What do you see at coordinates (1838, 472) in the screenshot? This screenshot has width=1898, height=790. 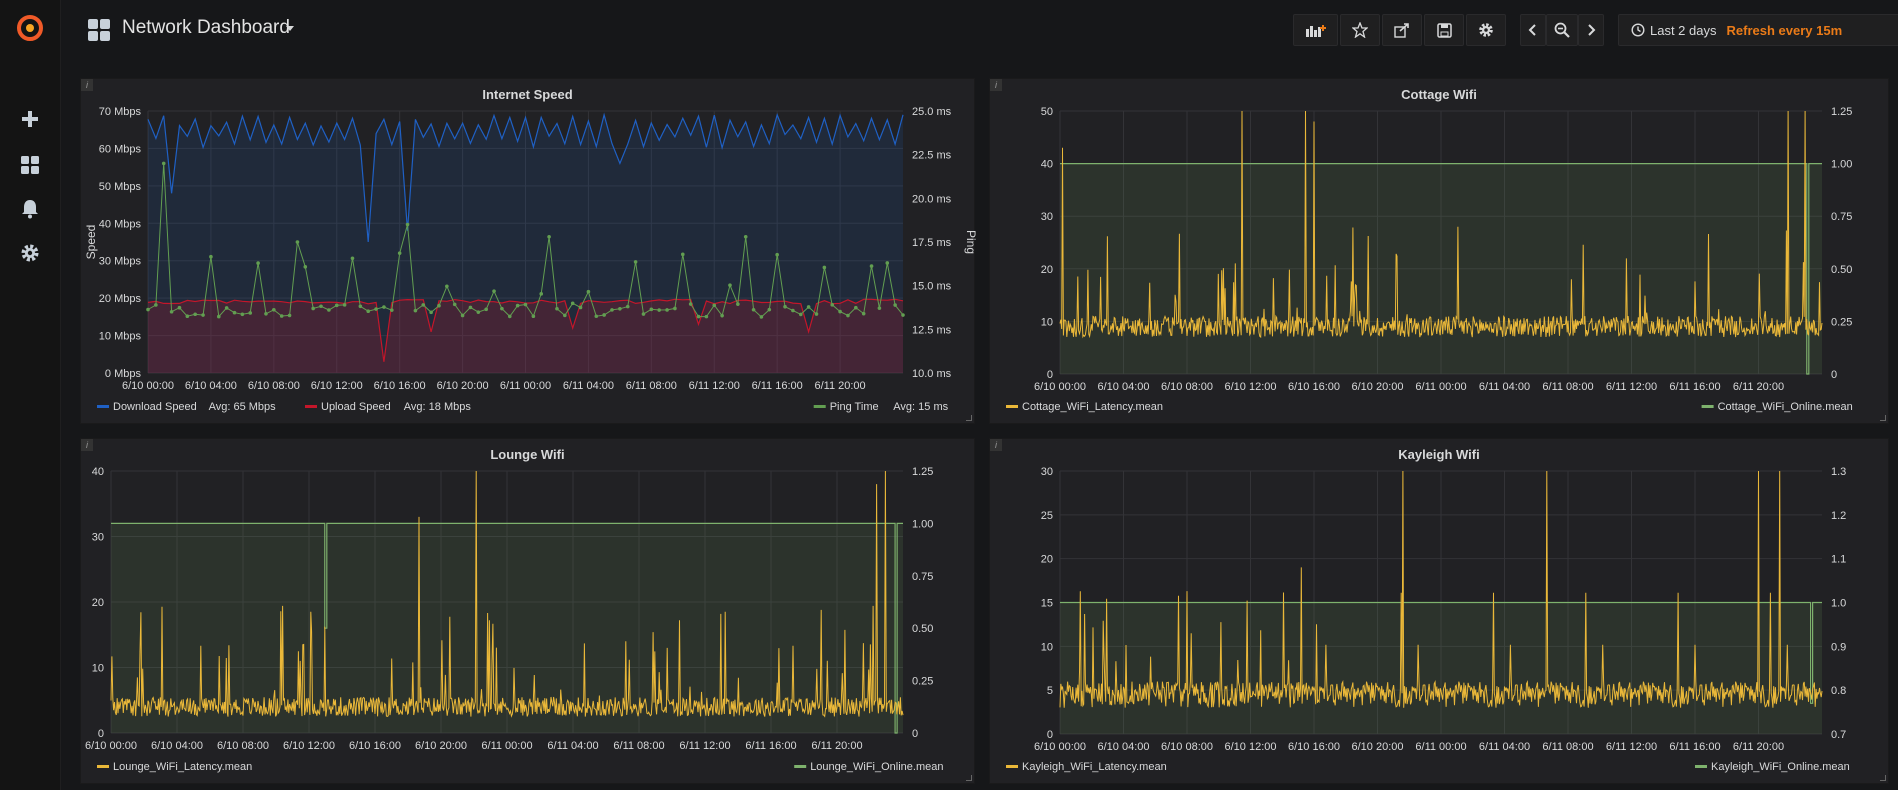 I see `y2-tick-label: 1.3` at bounding box center [1838, 472].